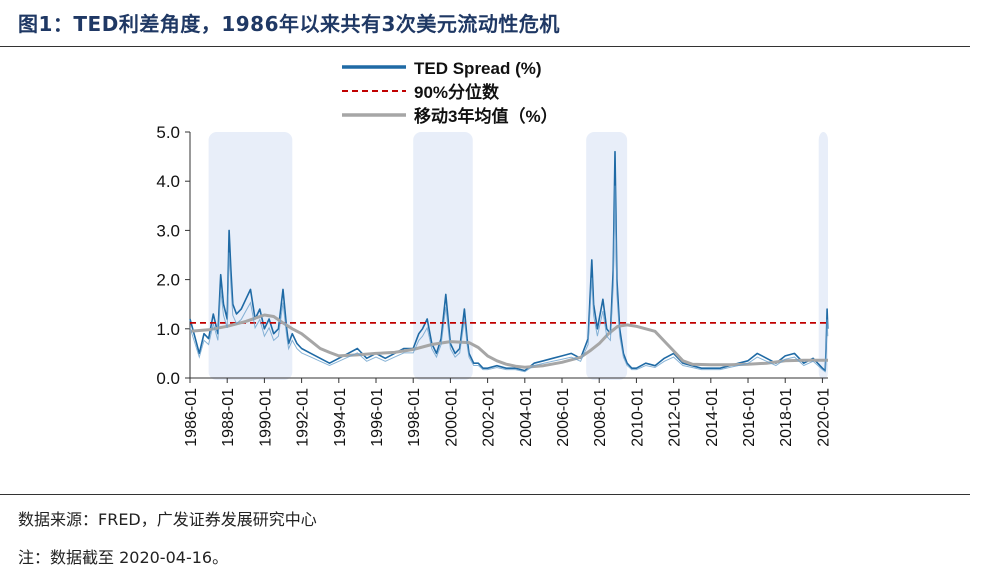  What do you see at coordinates (823, 417) in the screenshot?
I see `x-tick-label: 2020-01` at bounding box center [823, 417].